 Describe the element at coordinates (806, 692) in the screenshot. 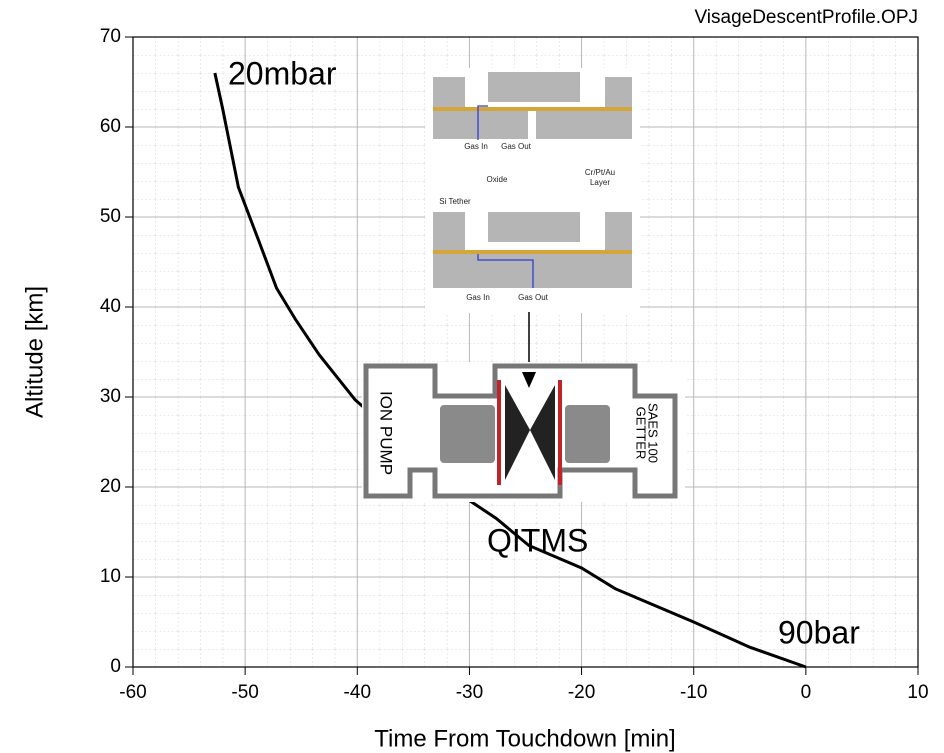

I see `x-tick-label: 0` at that location.